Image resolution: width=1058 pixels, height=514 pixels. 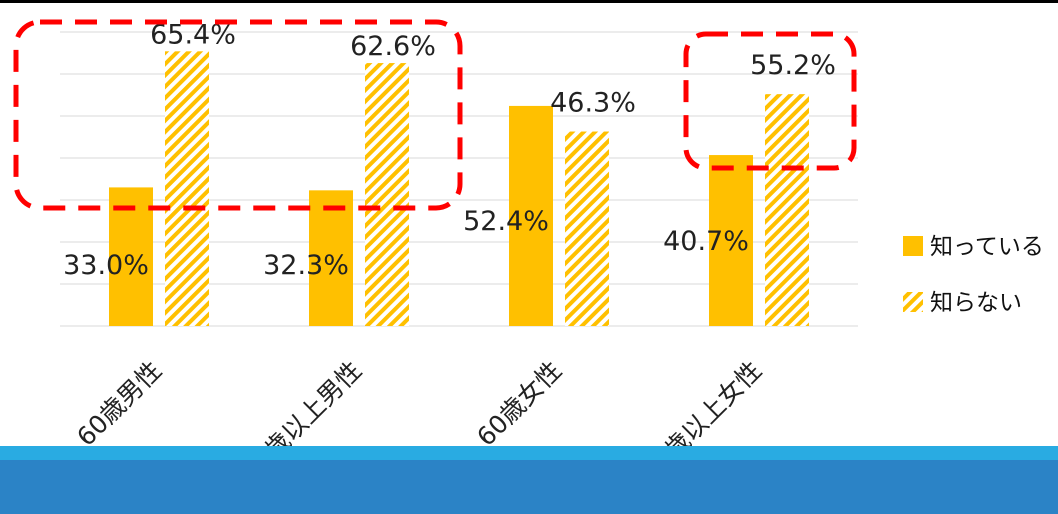 I want to click on legend: 知っている 知らない, so click(x=973, y=275).